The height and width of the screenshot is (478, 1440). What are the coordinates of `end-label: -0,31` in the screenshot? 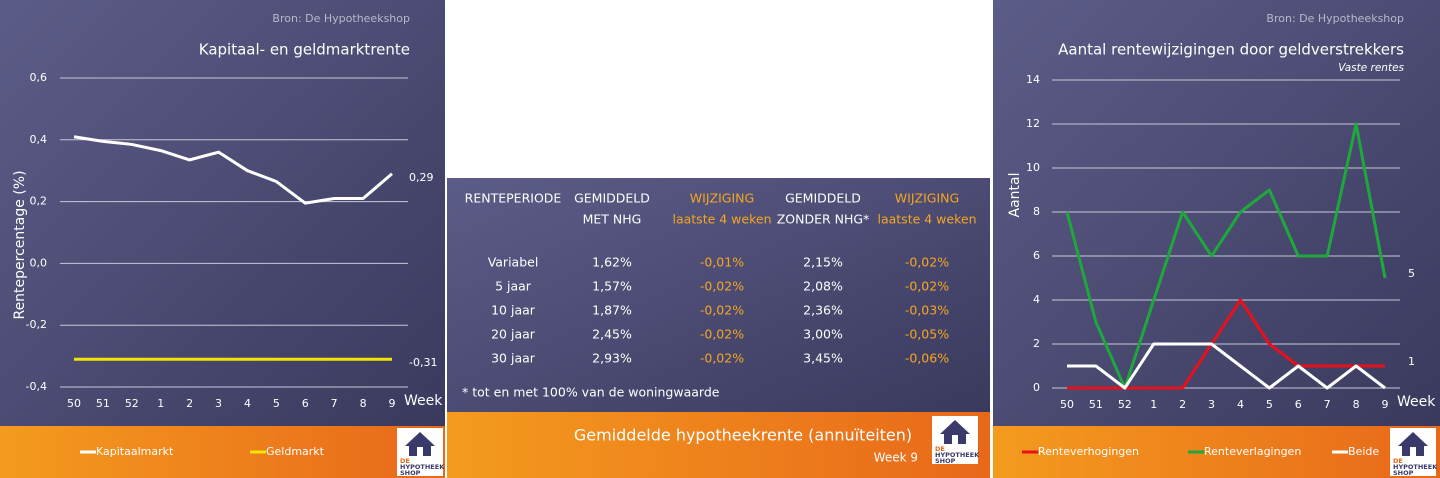 It's located at (423, 362).